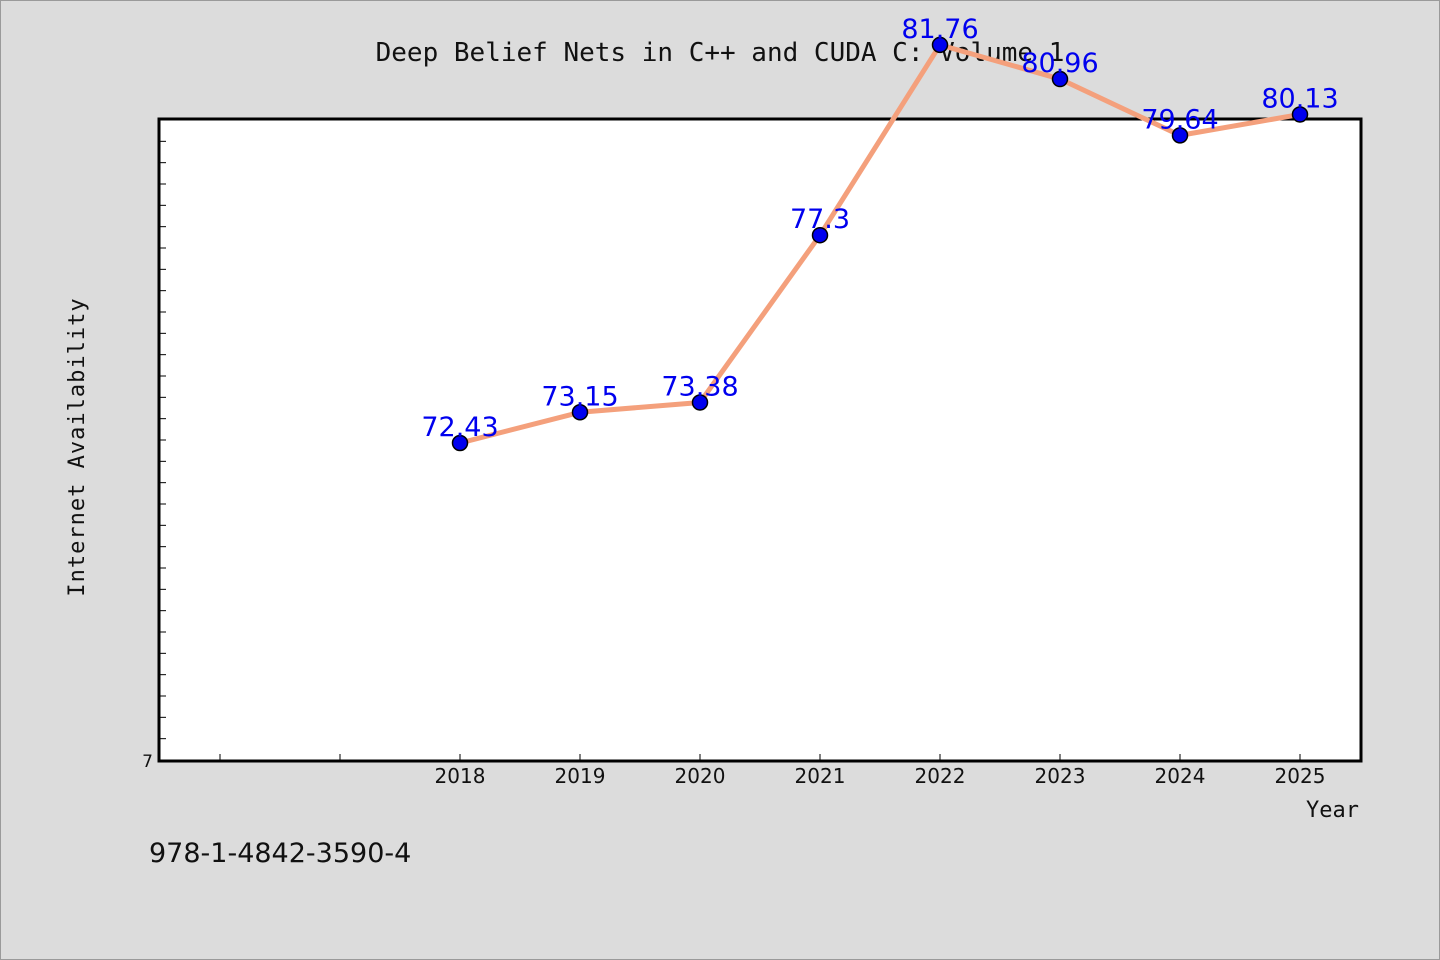  Describe the element at coordinates (820, 776) in the screenshot. I see `x-tick-label: 2021` at that location.